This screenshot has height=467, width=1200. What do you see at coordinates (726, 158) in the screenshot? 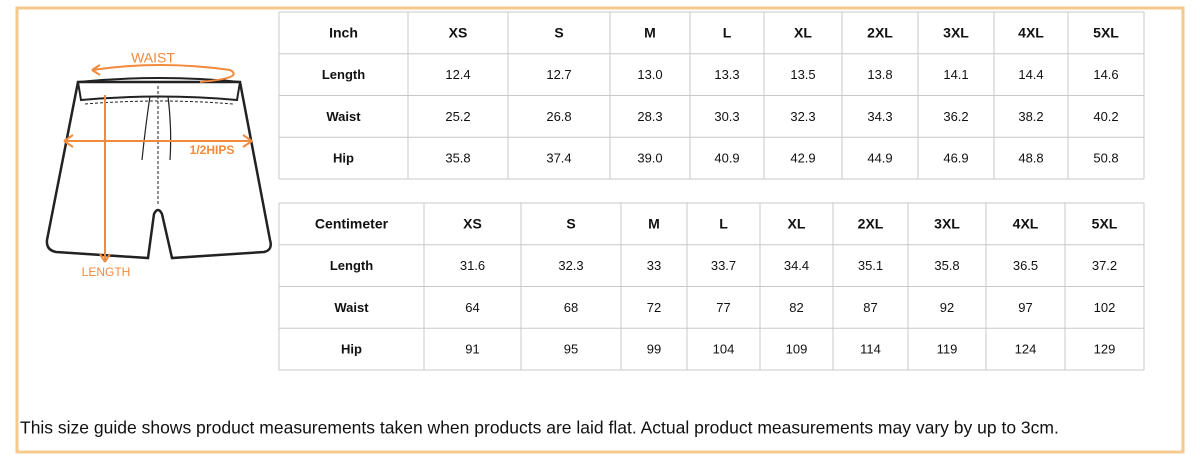
I see `cell: 40.9` at bounding box center [726, 158].